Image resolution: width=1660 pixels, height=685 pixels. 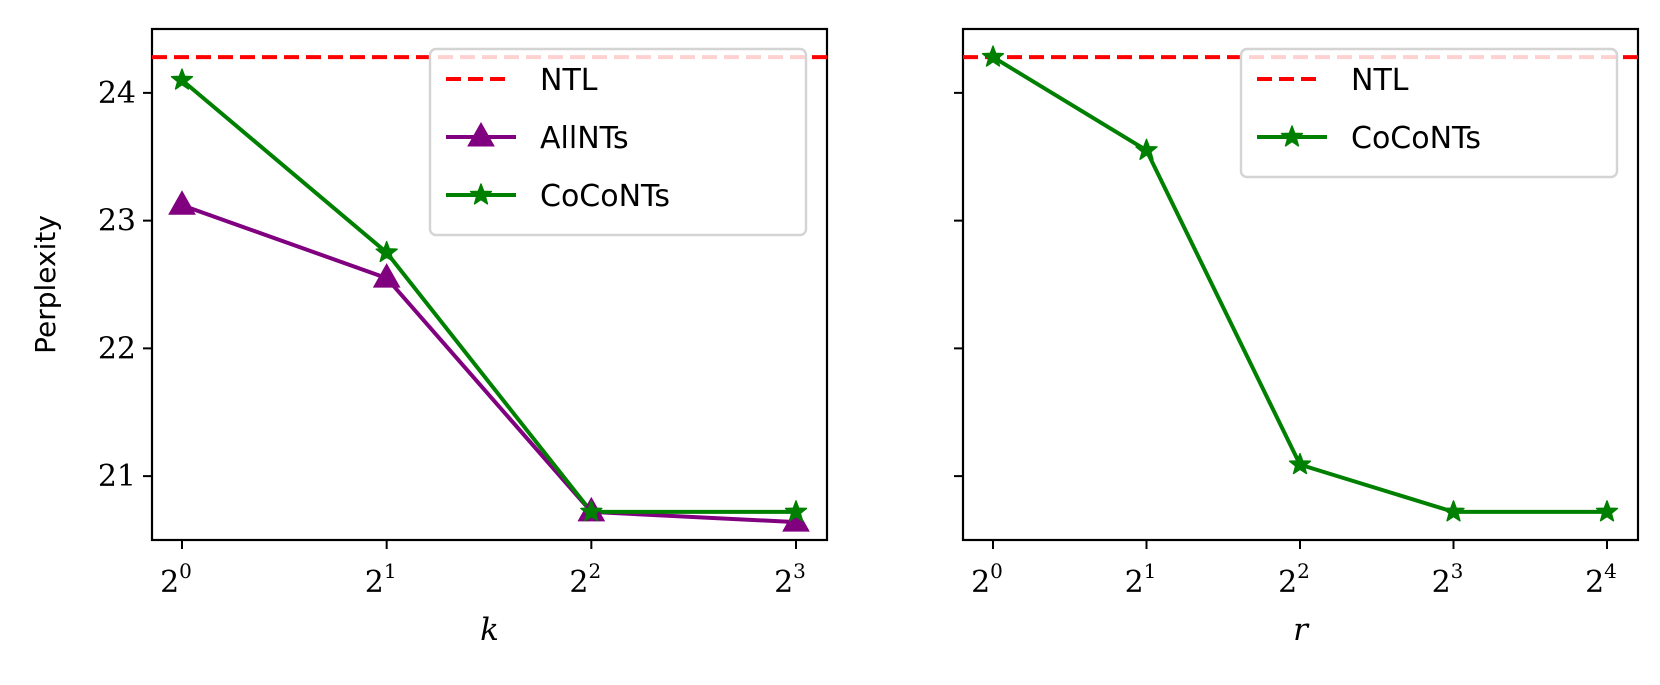 I want to click on y-tick-label: 22, so click(x=117, y=348).